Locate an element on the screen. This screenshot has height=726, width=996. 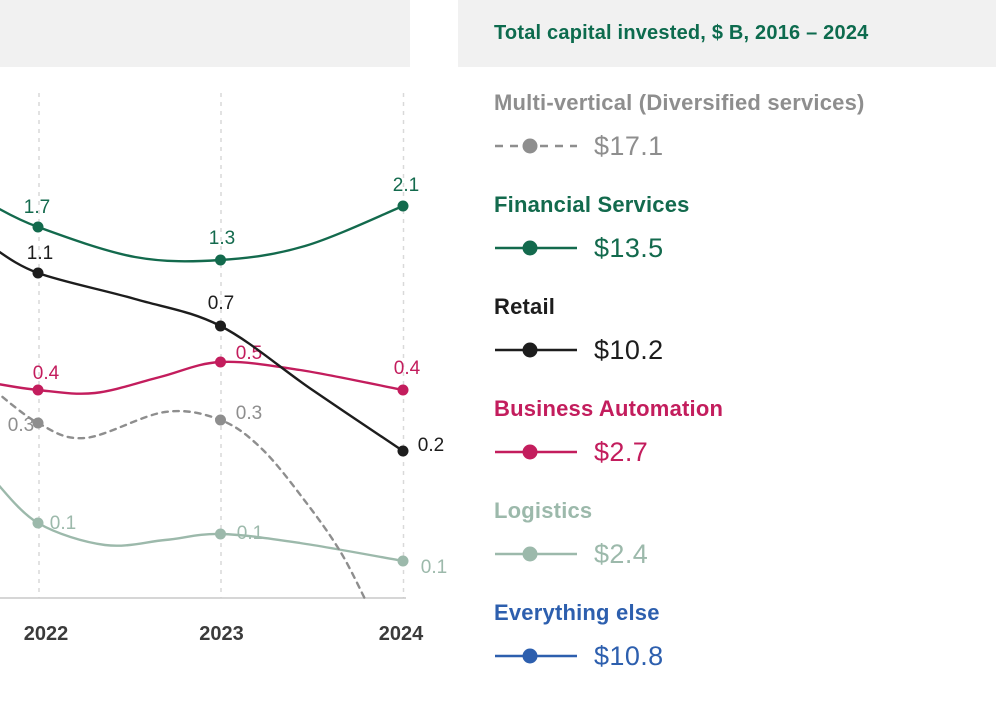
data-label-business-automation: 0.5 is located at coordinates (249, 353).